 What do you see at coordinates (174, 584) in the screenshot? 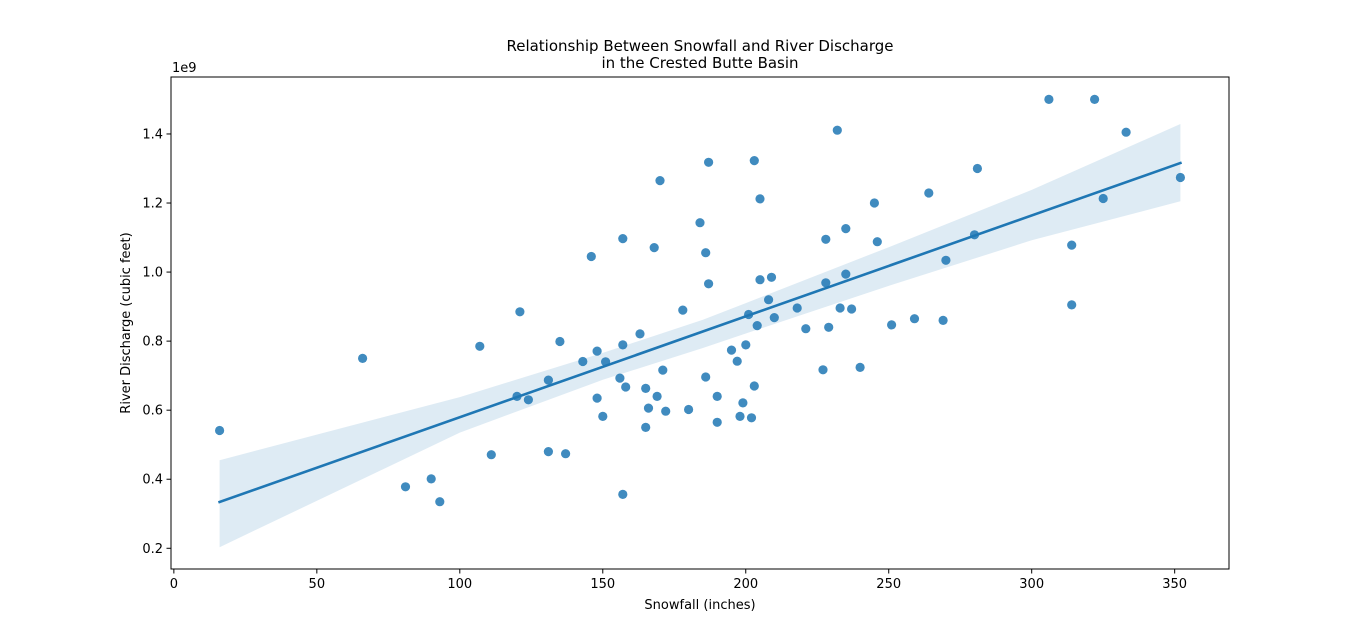
I see `x-tick-label: 0` at bounding box center [174, 584].